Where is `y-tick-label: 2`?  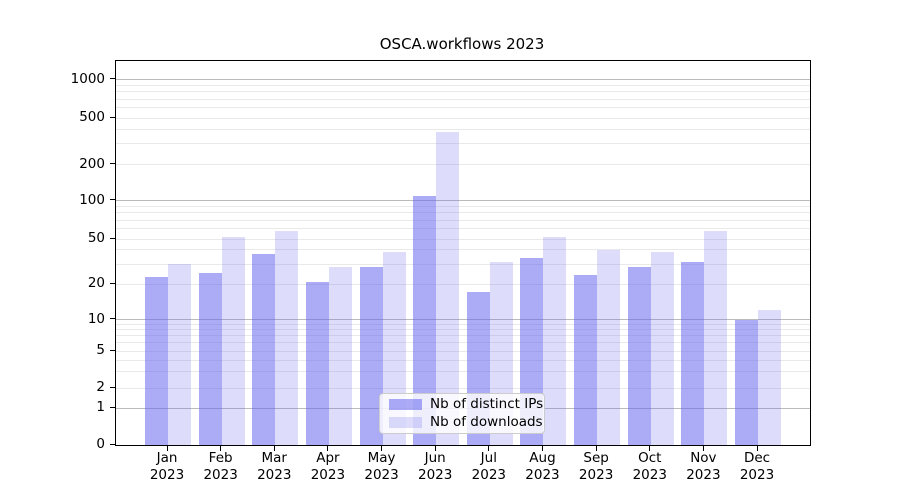 y-tick-label: 2 is located at coordinates (100, 387).